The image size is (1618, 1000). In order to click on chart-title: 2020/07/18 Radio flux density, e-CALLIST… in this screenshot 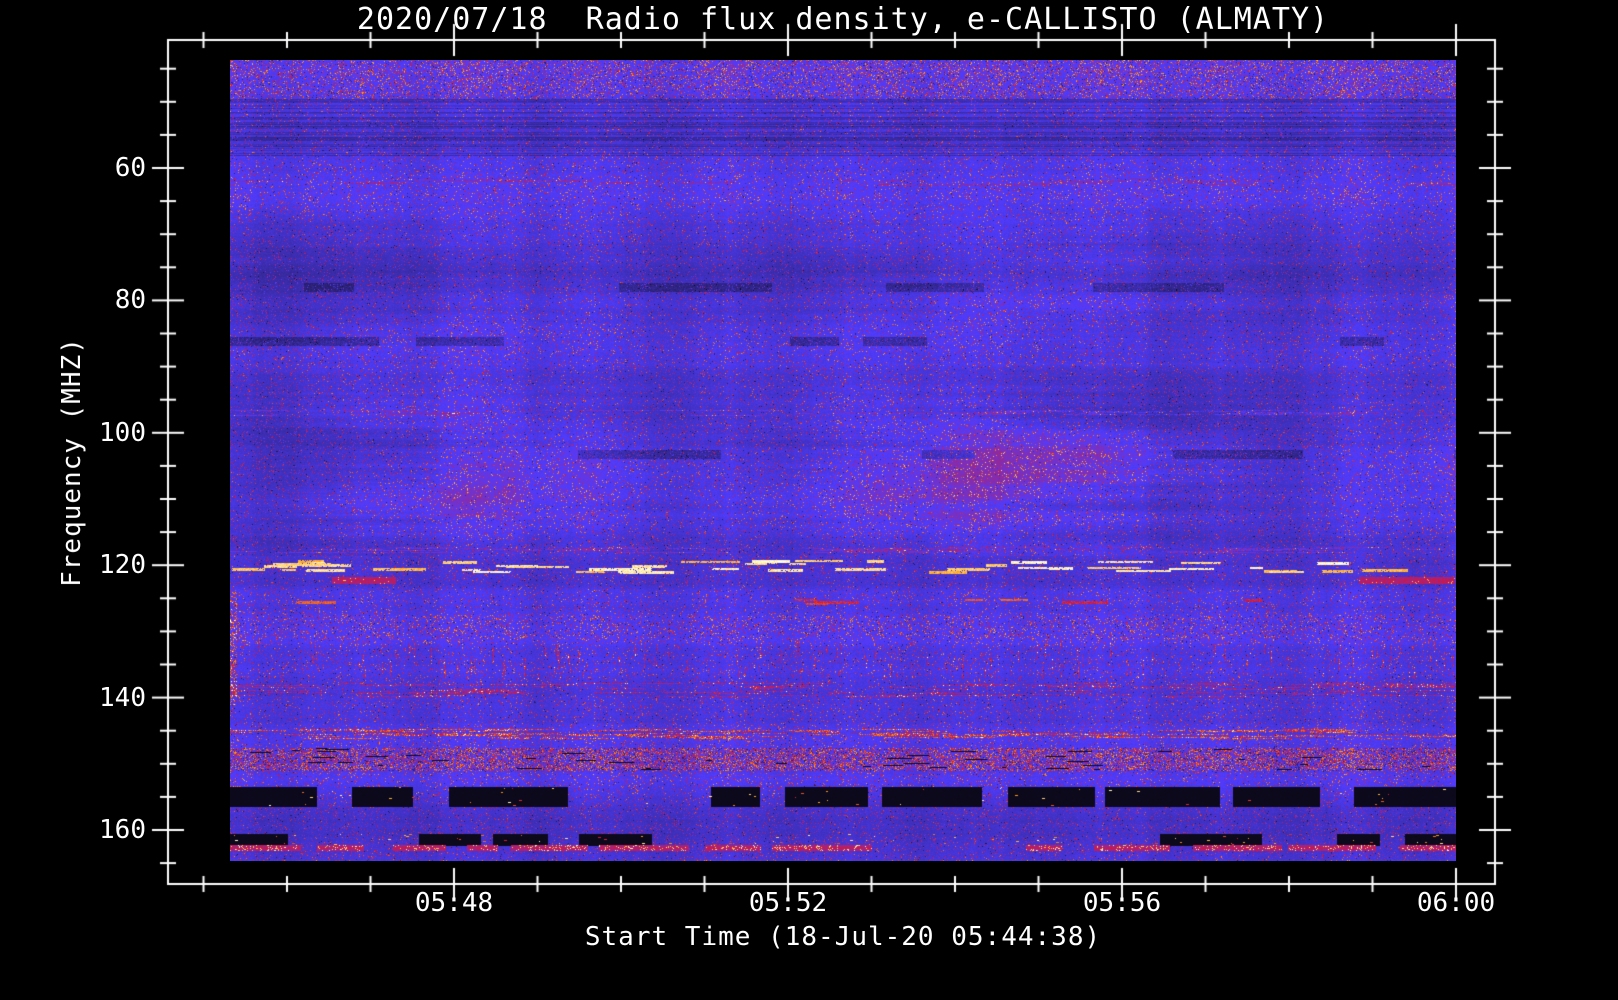, I will do `click(843, 19)`.